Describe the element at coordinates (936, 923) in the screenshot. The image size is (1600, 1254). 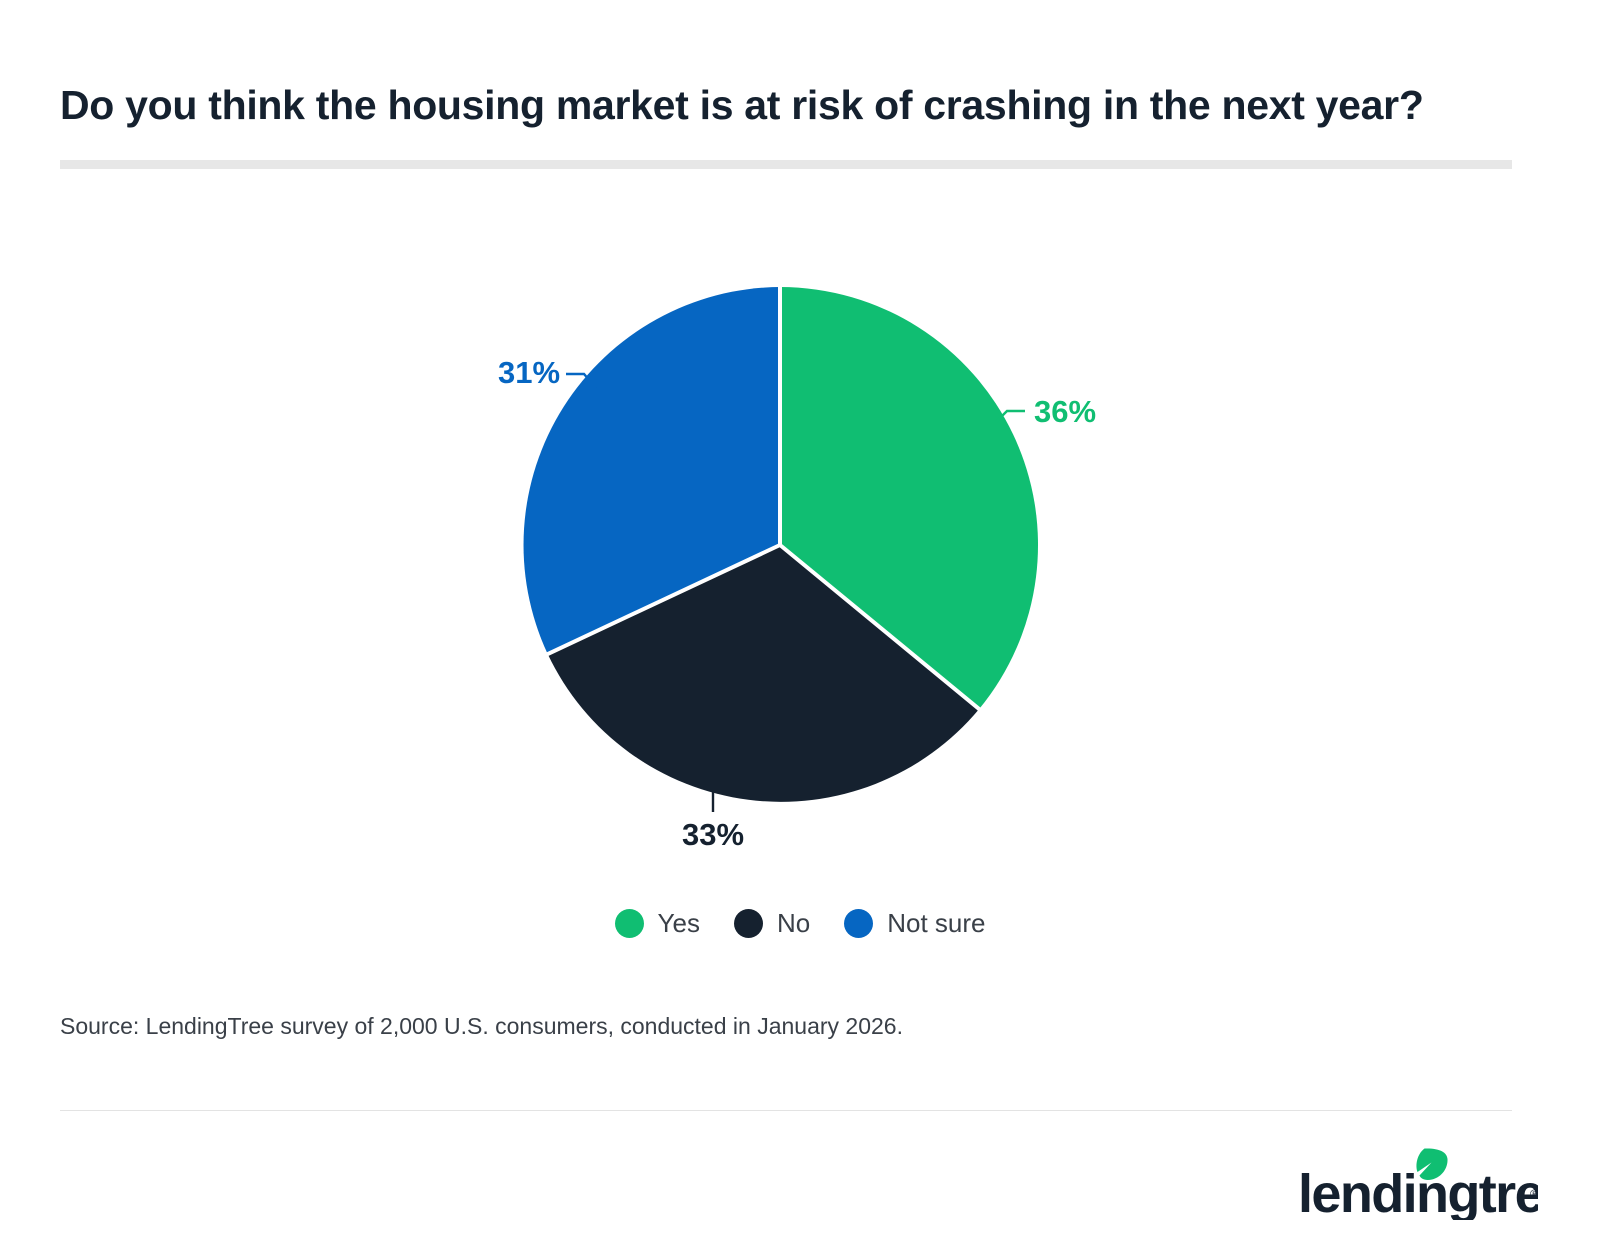
I see `legend-label-not-sure: Not sure` at that location.